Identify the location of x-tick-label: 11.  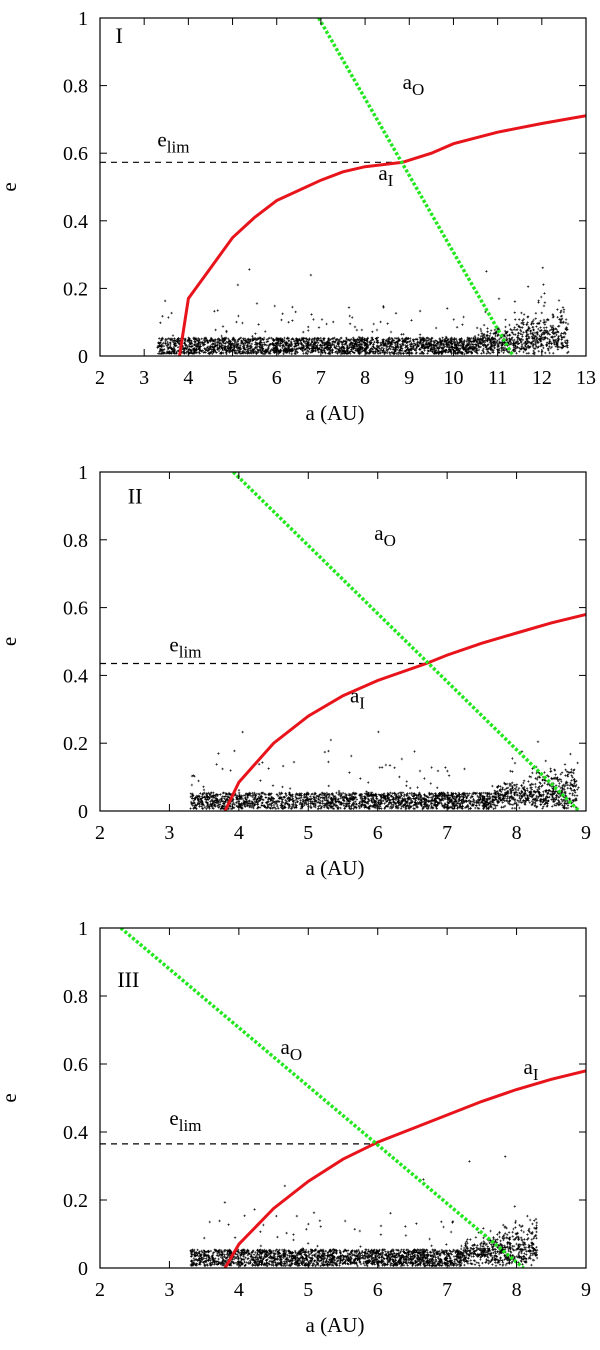
(497, 378).